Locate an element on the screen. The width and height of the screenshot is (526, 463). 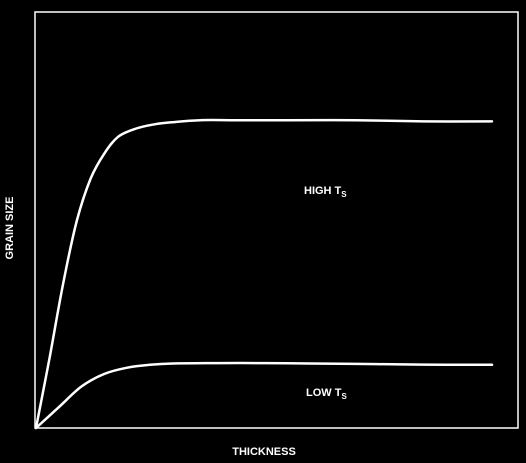
y-axis-label: GRAIN SIZE is located at coordinates (10, 228).